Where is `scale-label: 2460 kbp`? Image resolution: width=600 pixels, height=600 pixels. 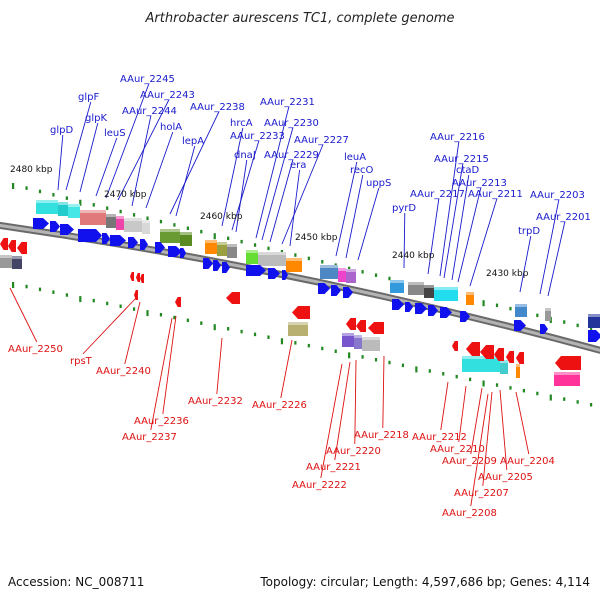
scale-label: 2460 kbp is located at coordinates (221, 217).